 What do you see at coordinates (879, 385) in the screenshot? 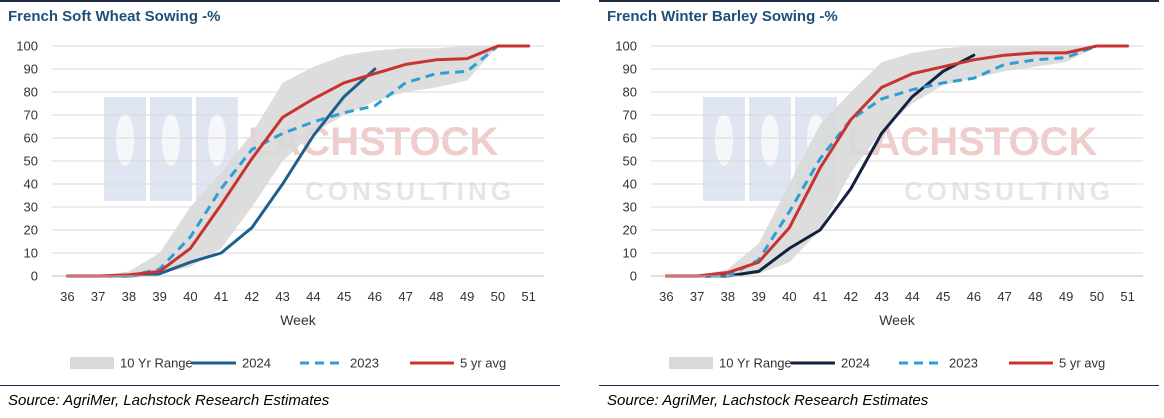
I see `source-rule` at bounding box center [879, 385].